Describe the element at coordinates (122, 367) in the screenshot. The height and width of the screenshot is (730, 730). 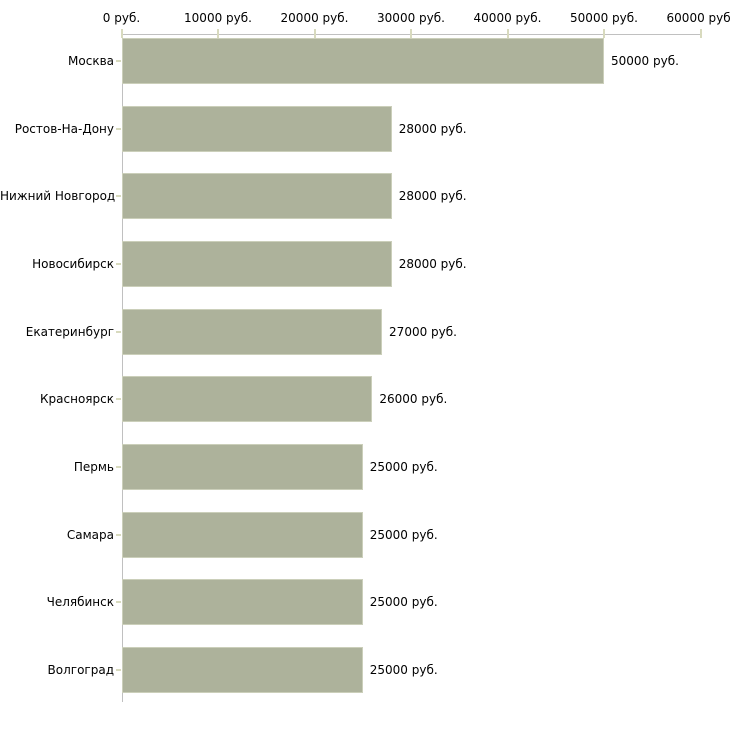
I see `y-axis-line` at that location.